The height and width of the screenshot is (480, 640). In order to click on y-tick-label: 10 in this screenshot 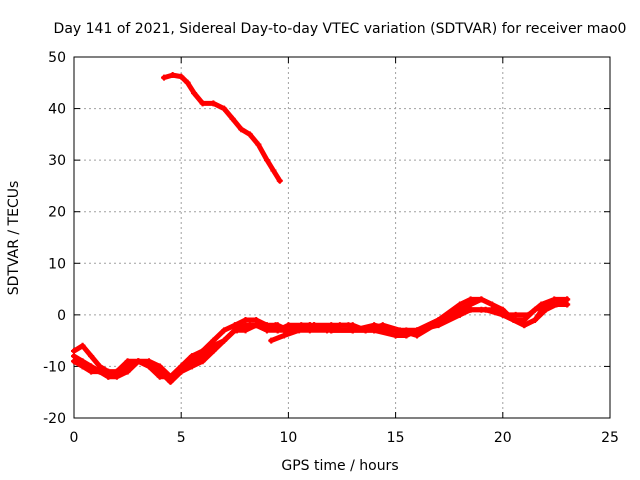, I will do `click(57, 264)`.